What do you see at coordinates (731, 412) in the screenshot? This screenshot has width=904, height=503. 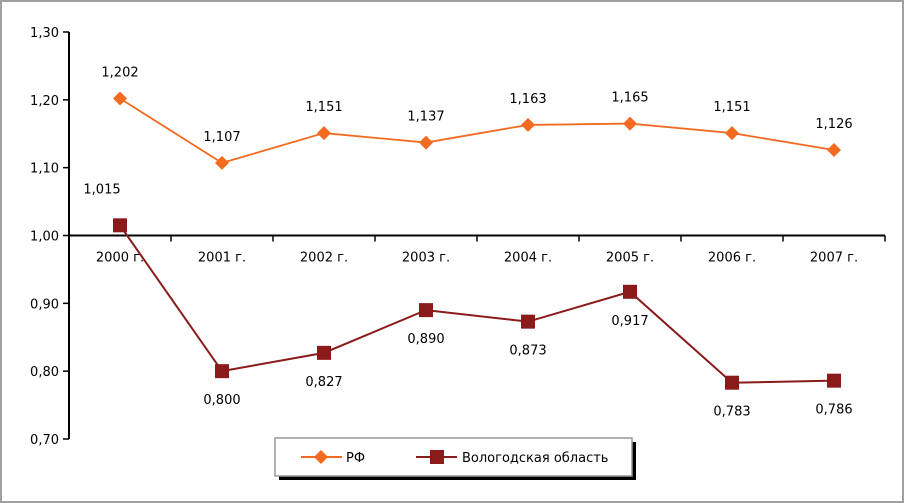 I see `data-label: 0,783` at bounding box center [731, 412].